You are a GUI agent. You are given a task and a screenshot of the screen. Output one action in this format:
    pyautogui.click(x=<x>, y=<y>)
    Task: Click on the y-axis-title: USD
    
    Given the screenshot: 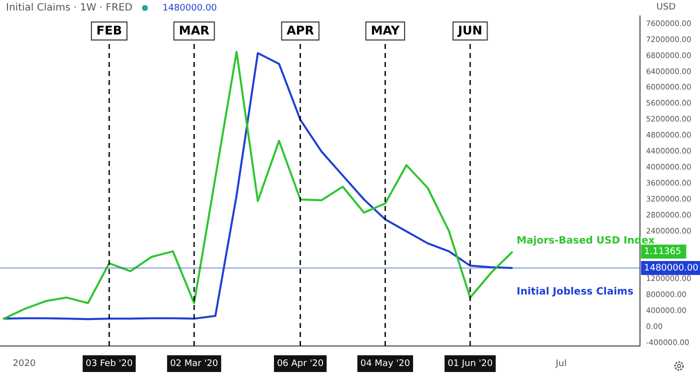 What is the action you would take?
    pyautogui.click(x=666, y=7)
    